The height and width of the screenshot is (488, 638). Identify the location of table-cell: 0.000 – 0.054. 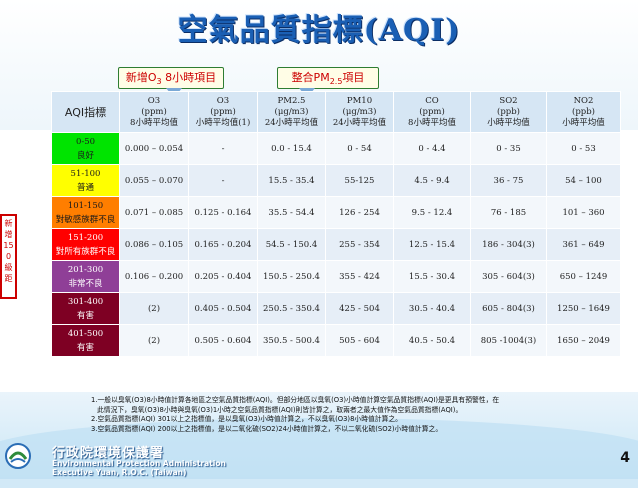
(154, 148).